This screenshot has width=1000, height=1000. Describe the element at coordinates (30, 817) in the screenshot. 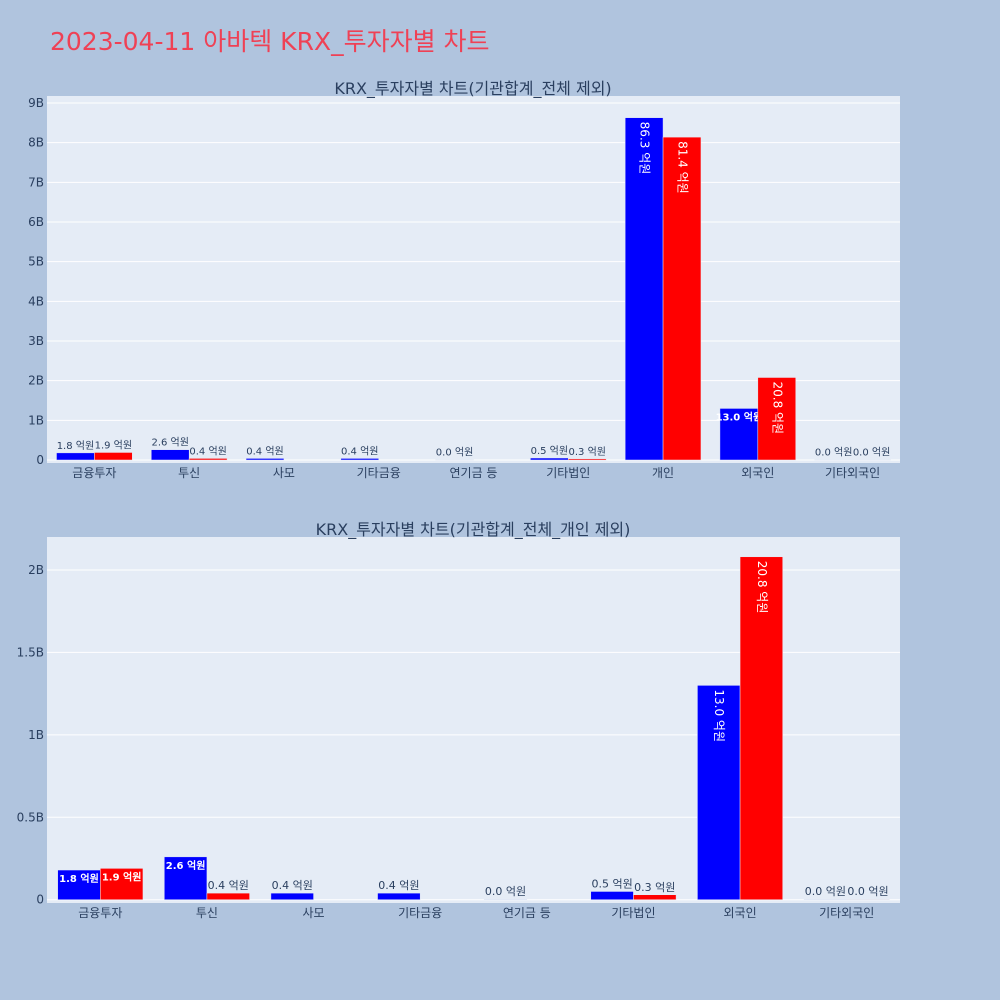

I see `y-tick-label: 0.5B` at that location.